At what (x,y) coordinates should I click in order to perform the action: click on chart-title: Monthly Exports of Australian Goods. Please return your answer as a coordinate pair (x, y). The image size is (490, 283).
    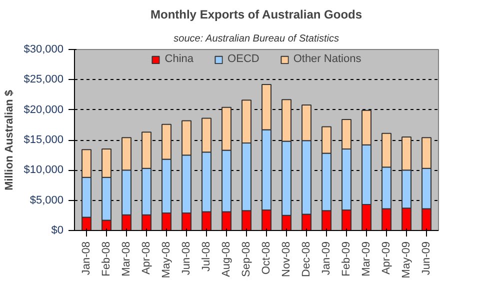
    Looking at the image, I should click on (256, 15).